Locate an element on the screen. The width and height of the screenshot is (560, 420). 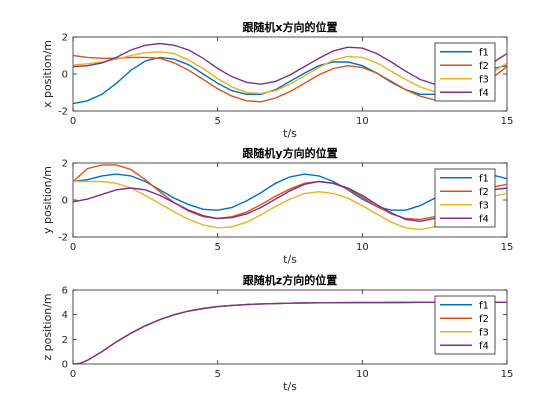
y-axis-label: x position/m is located at coordinates (47, 74).